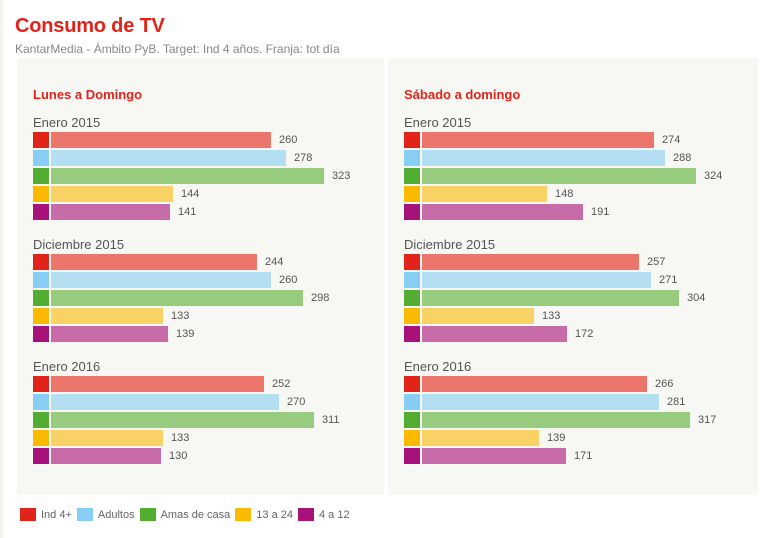 This screenshot has height=538, width=763. I want to click on legend-label: Amas de casa, so click(195, 514).